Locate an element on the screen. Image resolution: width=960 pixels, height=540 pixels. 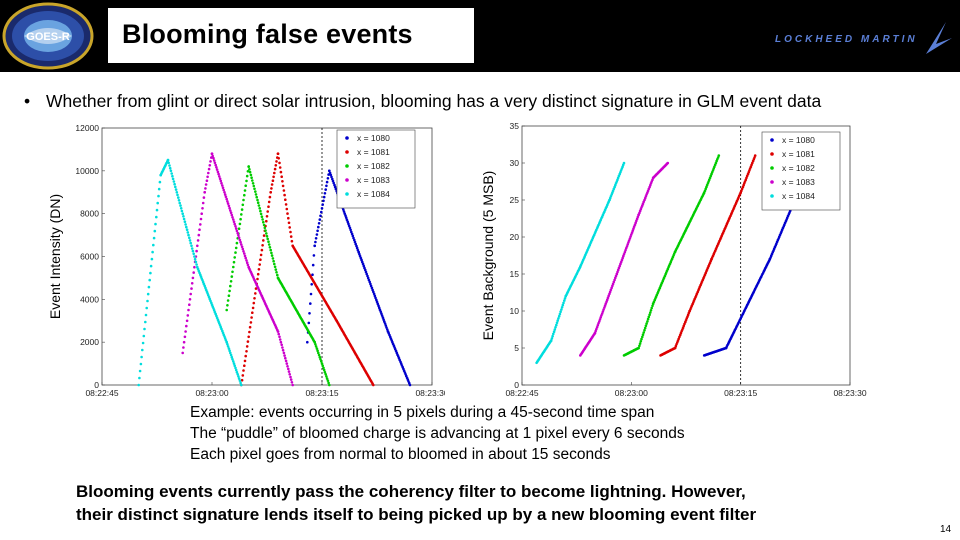
legend-label: x = 1080 is located at coordinates (798, 140).